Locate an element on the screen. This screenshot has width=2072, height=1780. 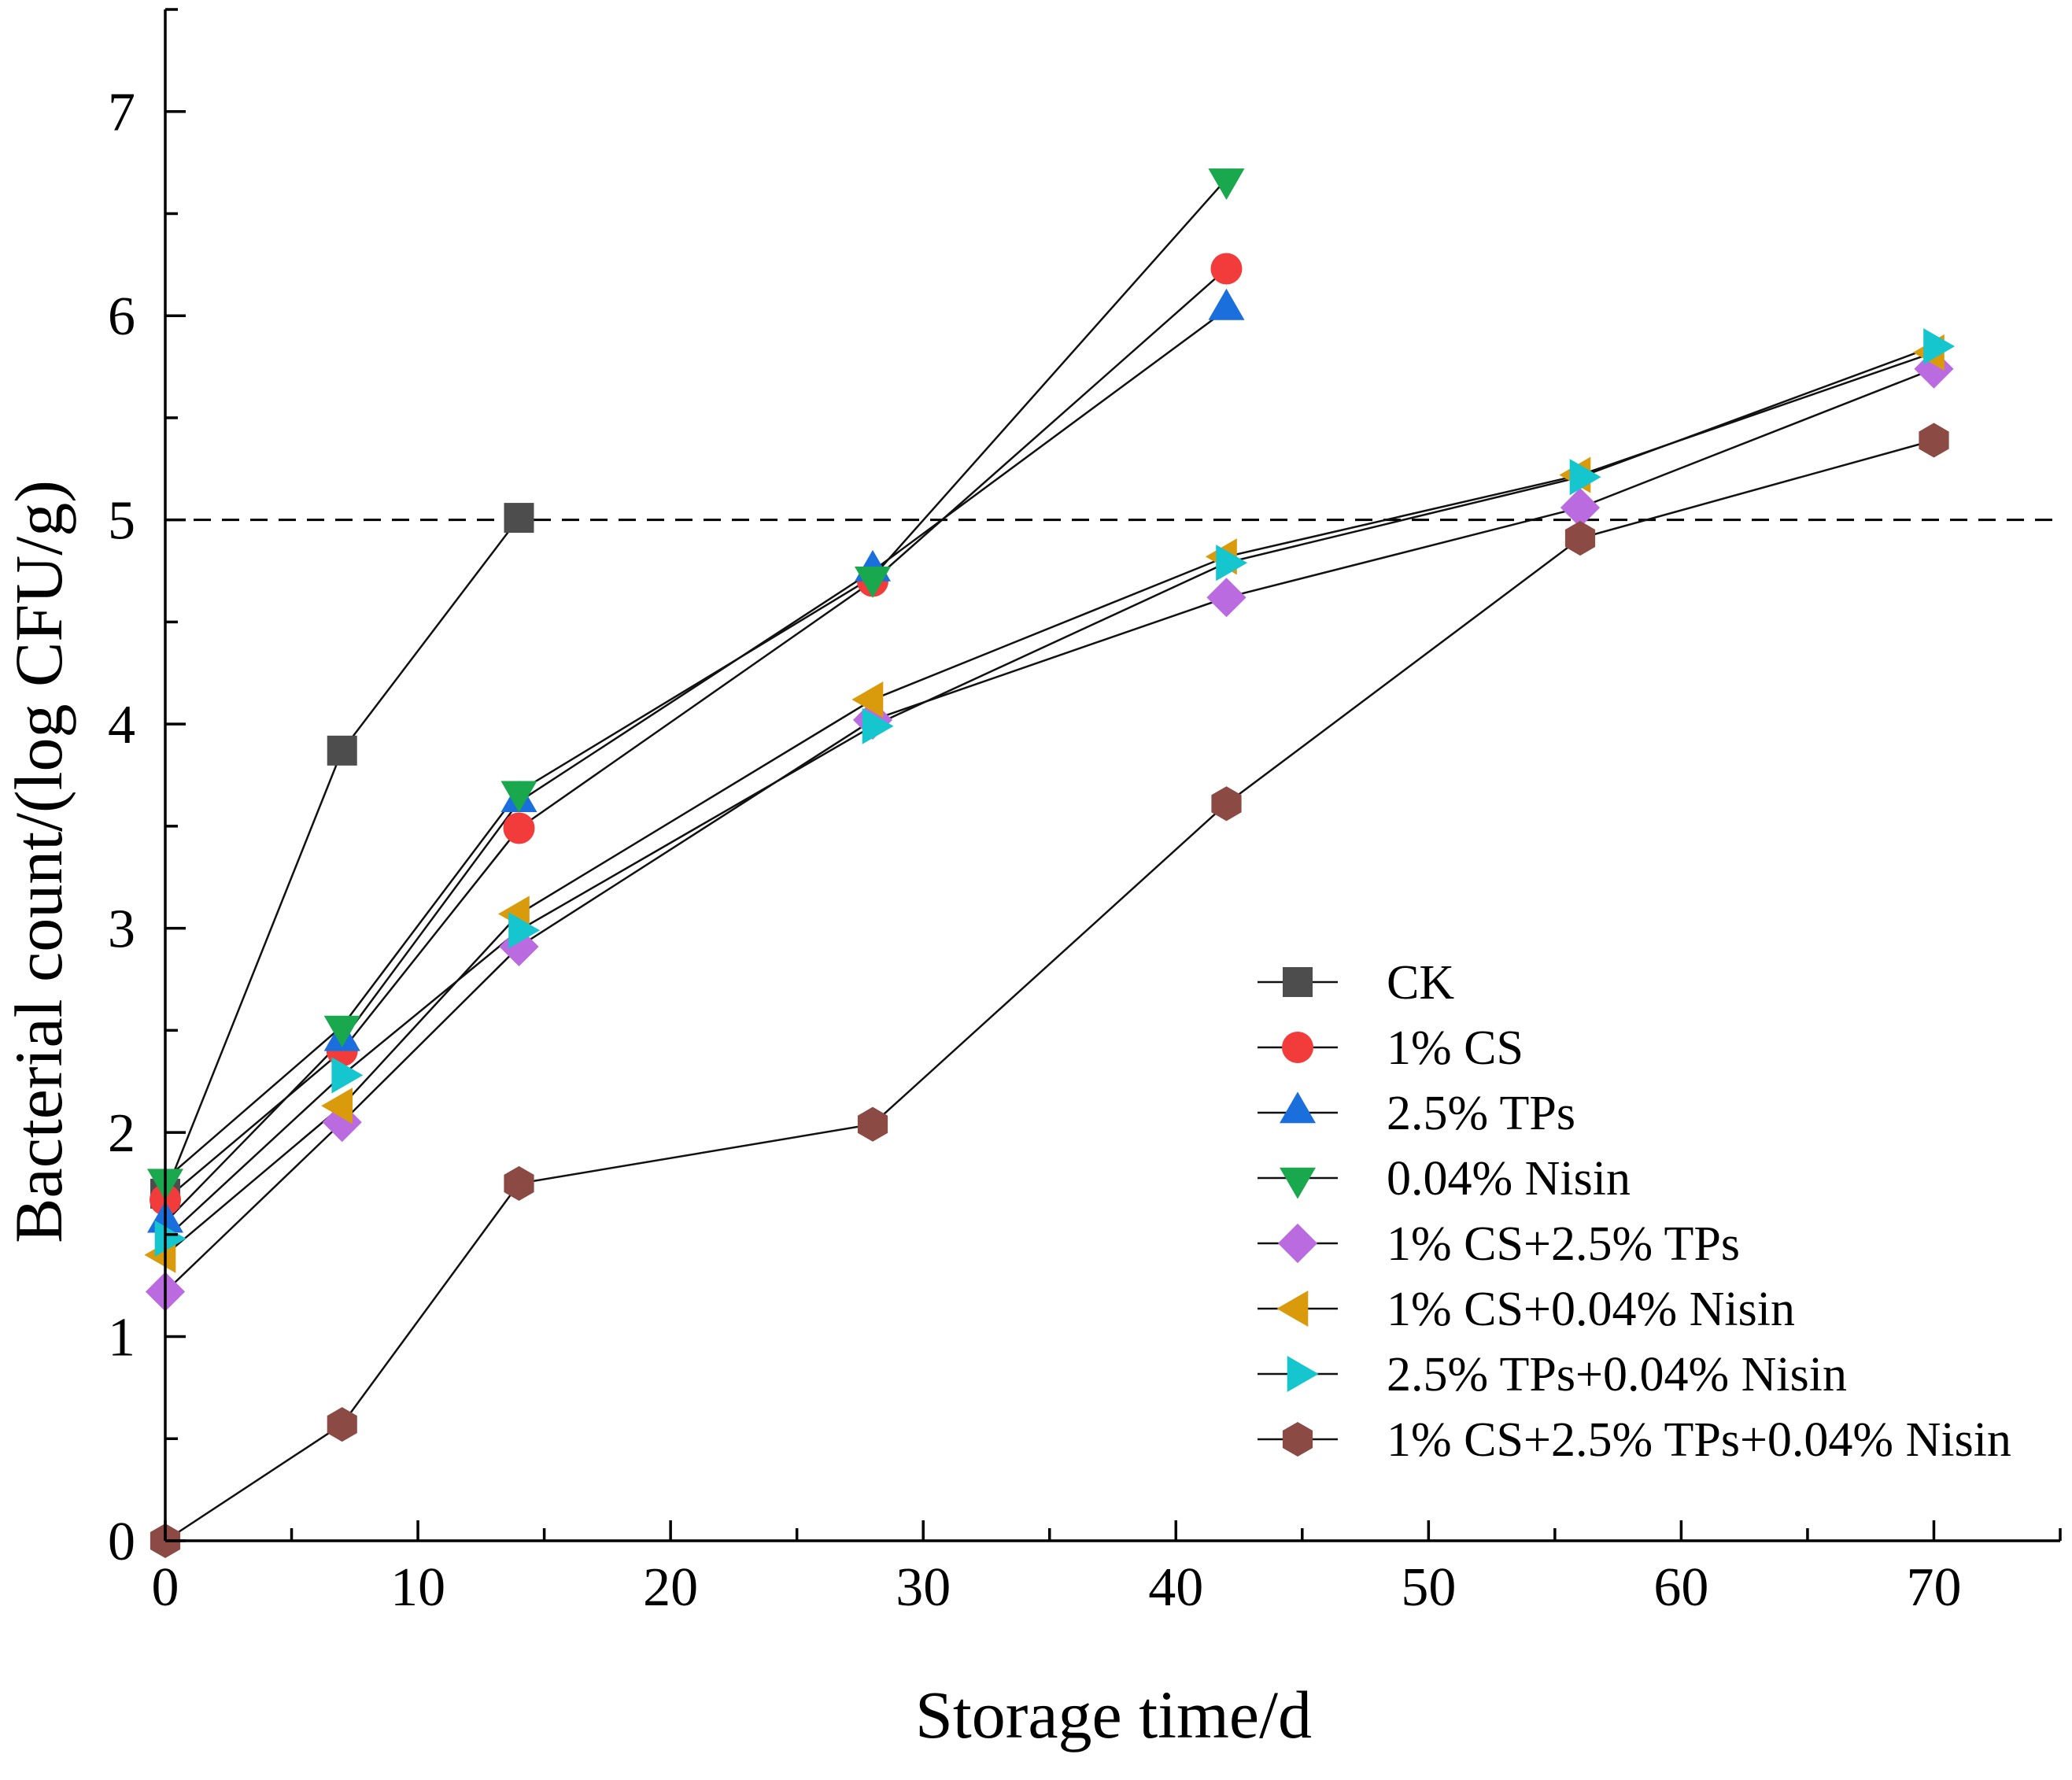
x-tick-label-60: 60 is located at coordinates (1680, 1587).